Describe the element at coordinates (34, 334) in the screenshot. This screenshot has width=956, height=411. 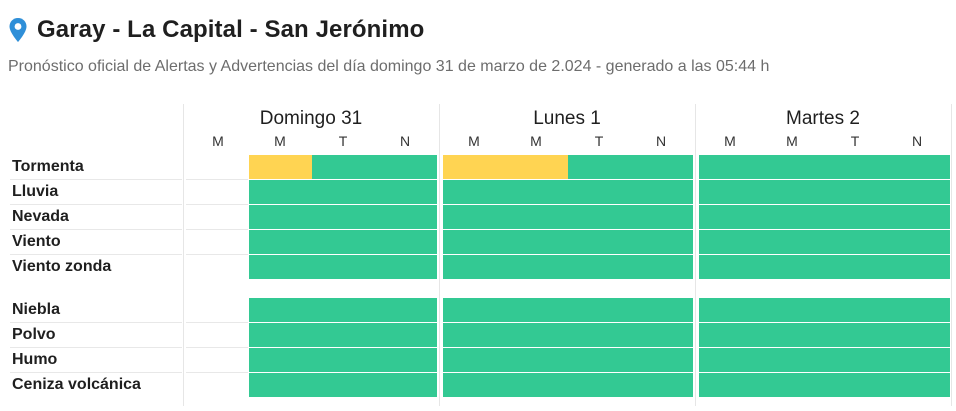
I see `row-label: Polvo` at that location.